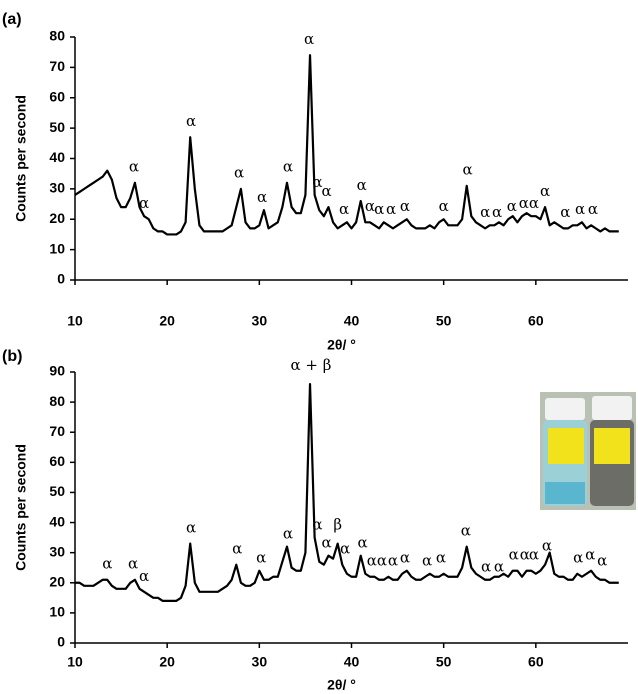  I want to click on peak-label: β, so click(337, 525).